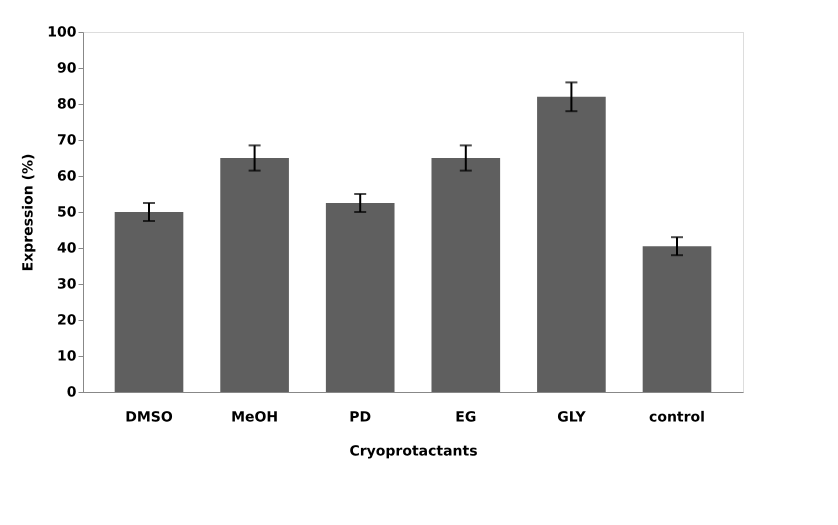 The height and width of the screenshot is (525, 838). What do you see at coordinates (254, 418) in the screenshot?
I see `x-tick-label: MeOH` at bounding box center [254, 418].